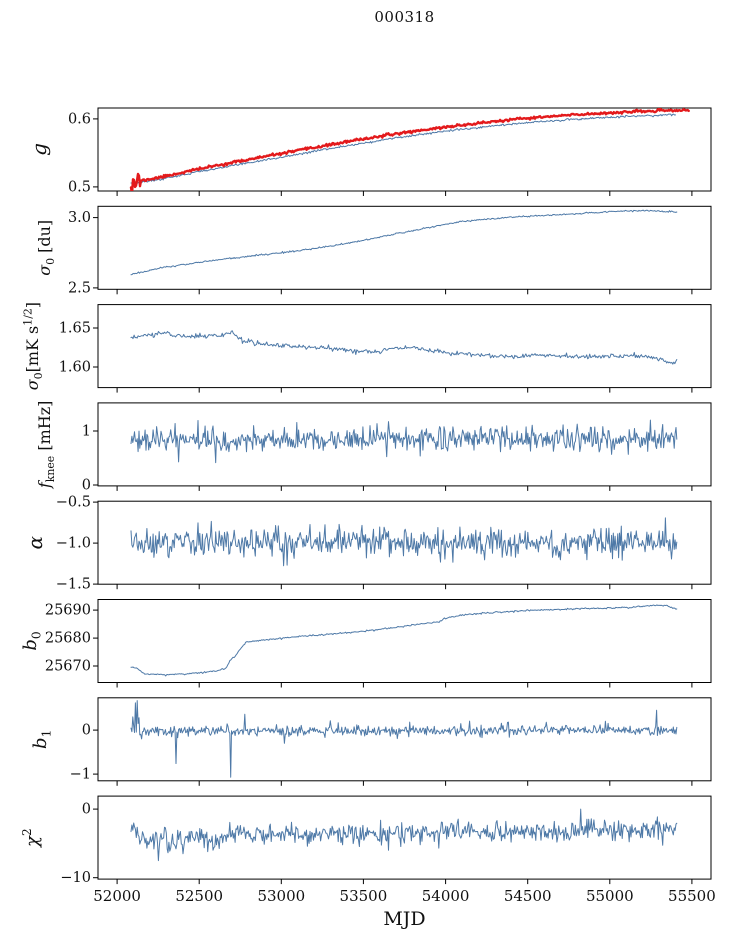  I want to click on panel-b1: 0 −1 b1, so click(371, 741).